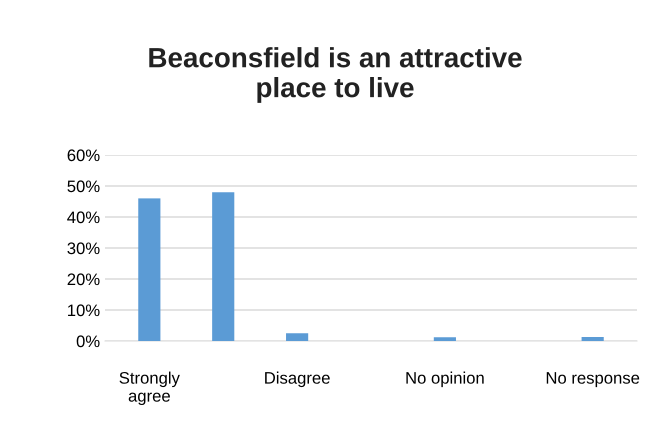  I want to click on y-tick-label: 50%, so click(83, 186).